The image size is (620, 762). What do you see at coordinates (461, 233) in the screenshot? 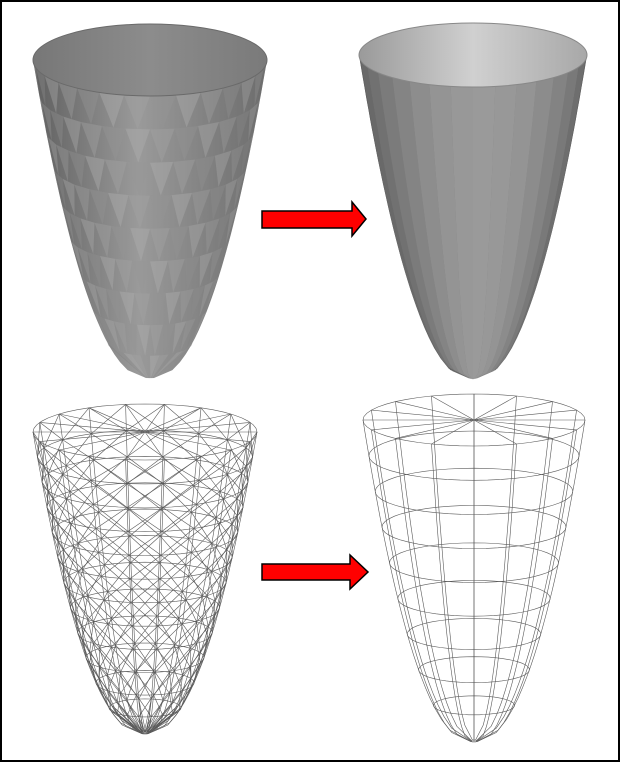
I see `strip` at bounding box center [461, 233].